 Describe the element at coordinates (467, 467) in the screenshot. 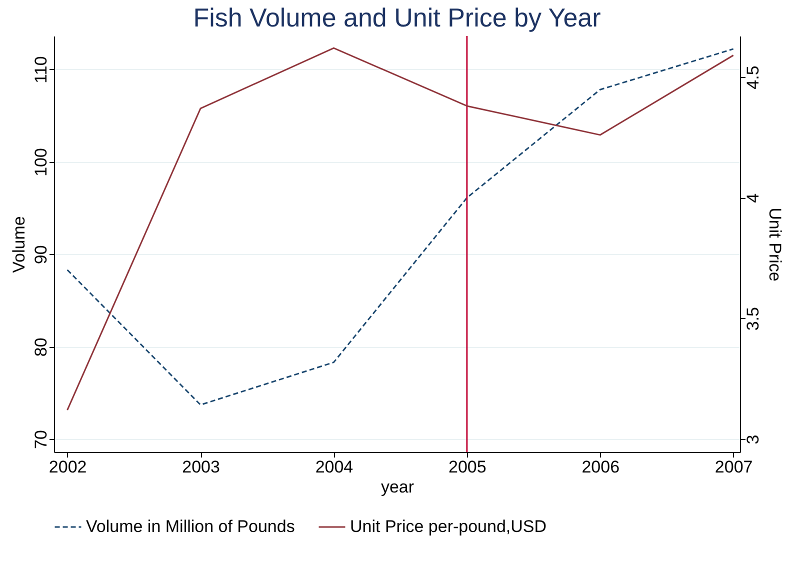

I see `x-tick-label: 2005` at that location.